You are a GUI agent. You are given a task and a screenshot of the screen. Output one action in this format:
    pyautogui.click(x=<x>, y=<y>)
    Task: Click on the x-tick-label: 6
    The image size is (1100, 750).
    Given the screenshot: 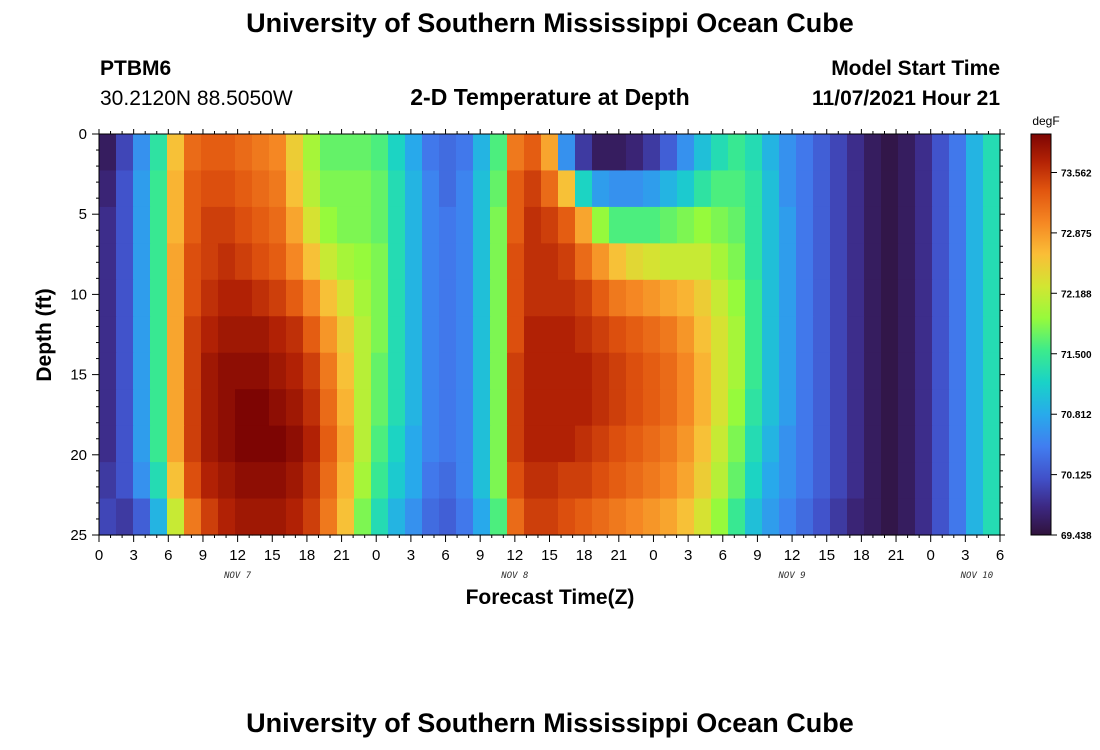 What is the action you would take?
    pyautogui.click(x=723, y=555)
    